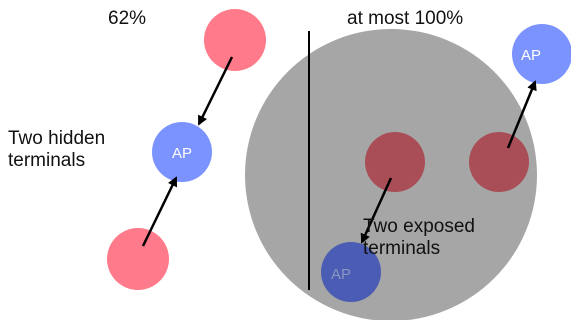 The height and width of the screenshot is (320, 571). Describe the element at coordinates (127, 18) in the screenshot. I see `hidden-scenario-percent: 62%` at that location.